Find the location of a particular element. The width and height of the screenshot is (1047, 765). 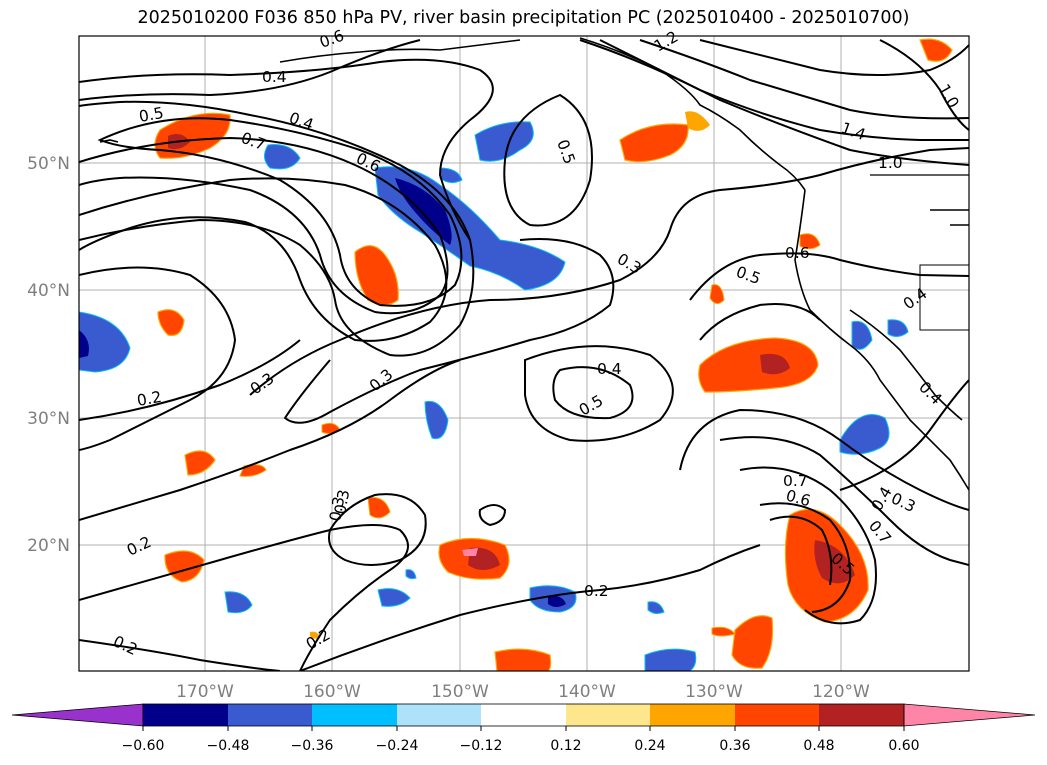

colorbar-extend-max is located at coordinates (969, 715).